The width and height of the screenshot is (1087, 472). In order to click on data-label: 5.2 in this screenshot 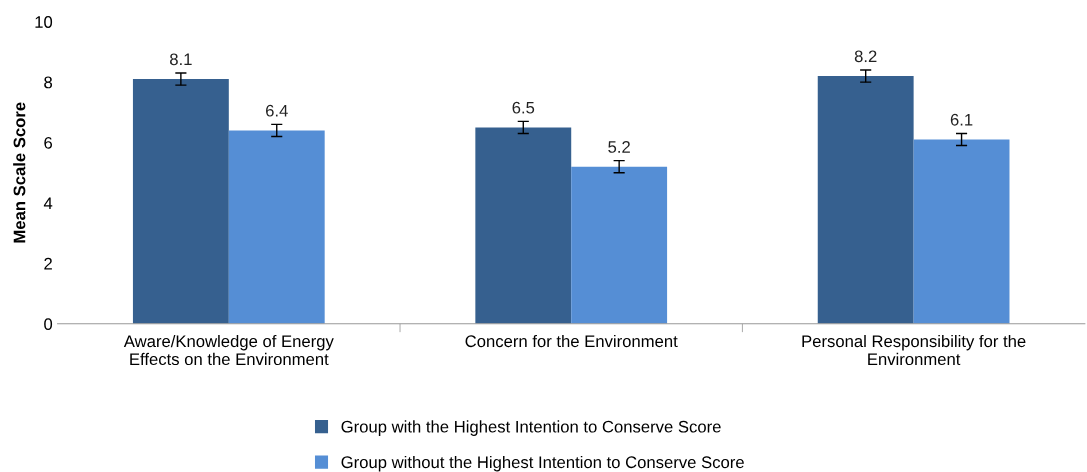, I will do `click(619, 147)`.